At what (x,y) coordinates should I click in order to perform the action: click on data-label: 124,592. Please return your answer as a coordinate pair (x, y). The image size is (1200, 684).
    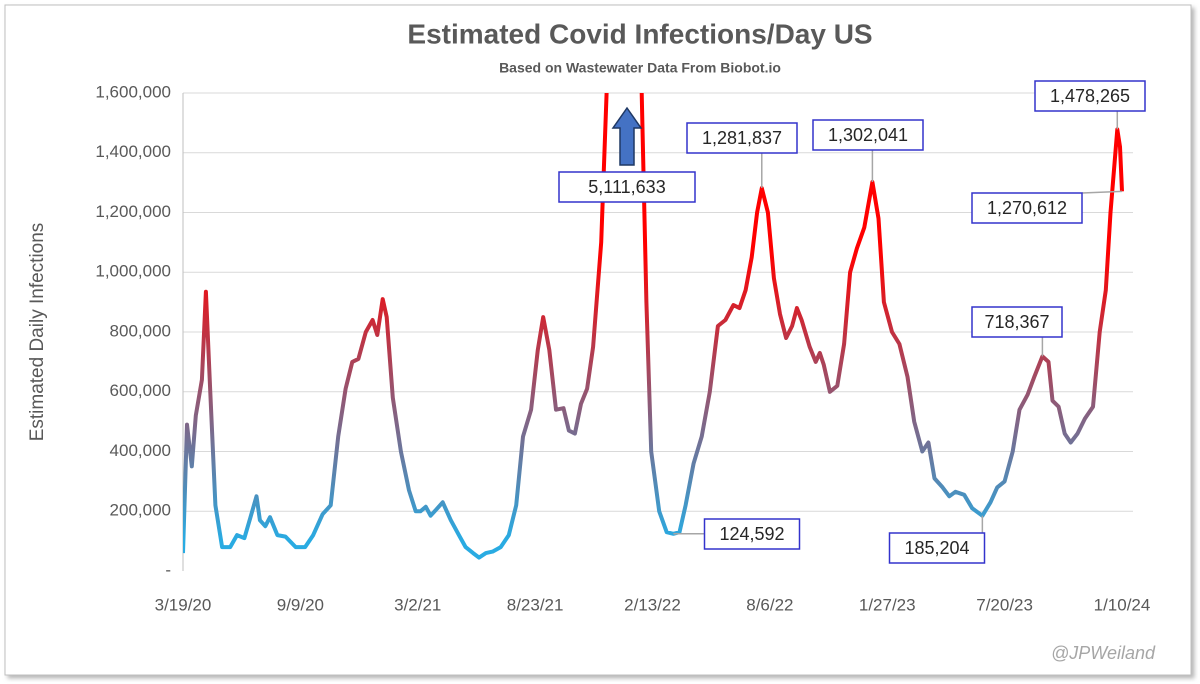
    Looking at the image, I should click on (751, 534).